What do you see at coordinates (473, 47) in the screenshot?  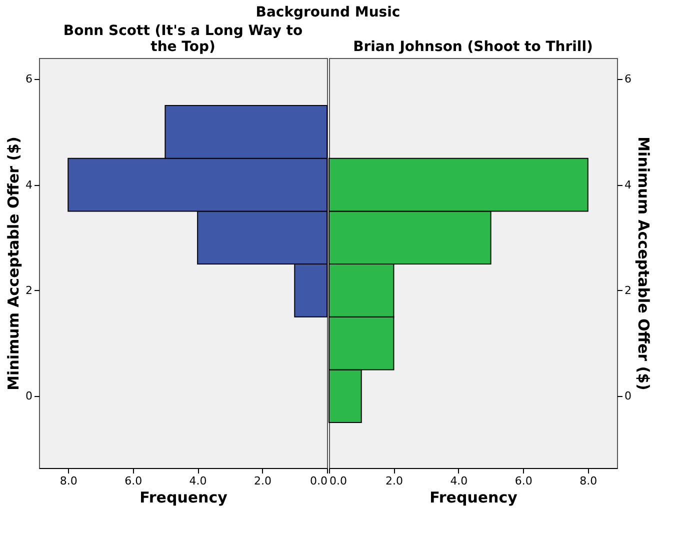 I see `chart-title: Brian Johnson (Shoot to Thrill)` at bounding box center [473, 47].